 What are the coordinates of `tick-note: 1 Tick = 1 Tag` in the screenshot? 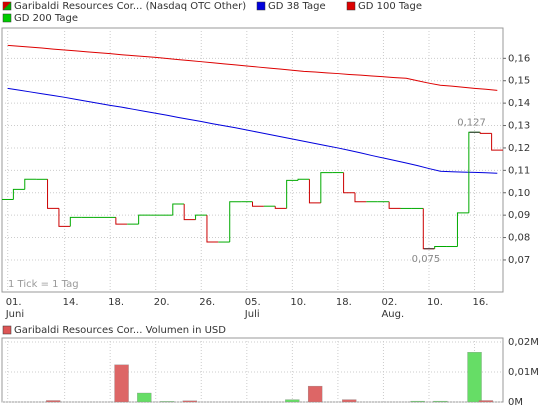 It's located at (43, 284).